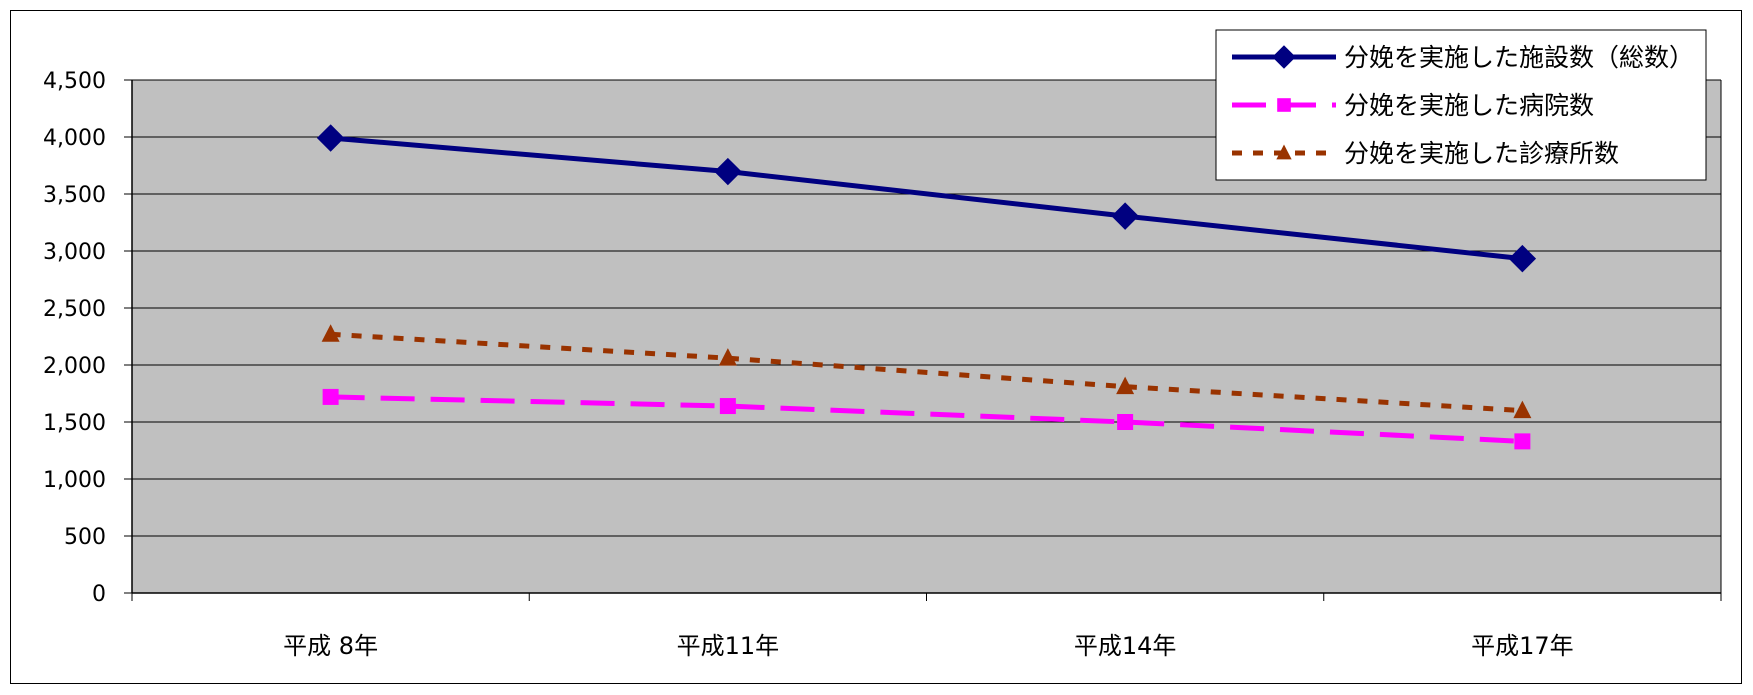 The height and width of the screenshot is (695, 1753). I want to click on y-tick-label: 2,000, so click(74, 366).